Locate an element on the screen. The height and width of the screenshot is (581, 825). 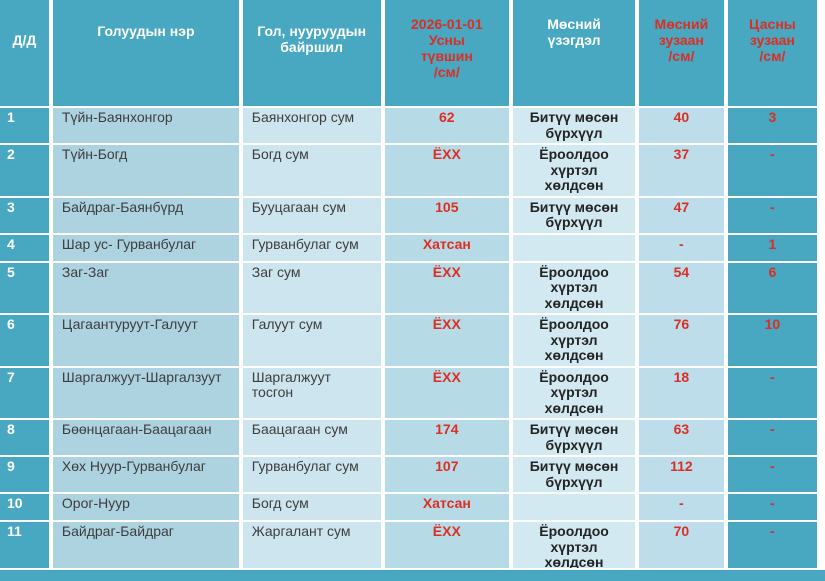
ice-thickness-cell: 54 is located at coordinates (681, 287).